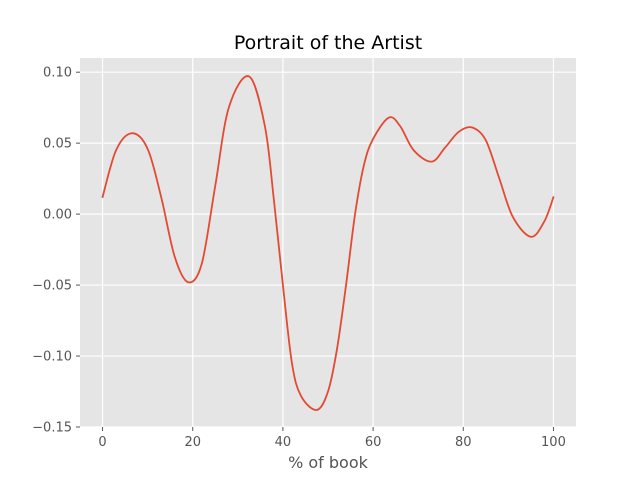 The width and height of the screenshot is (640, 480). Describe the element at coordinates (56, 251) in the screenshot. I see `y-axis: −0.15 −0.10 −0.05 0.00 0.05 0.10` at that location.